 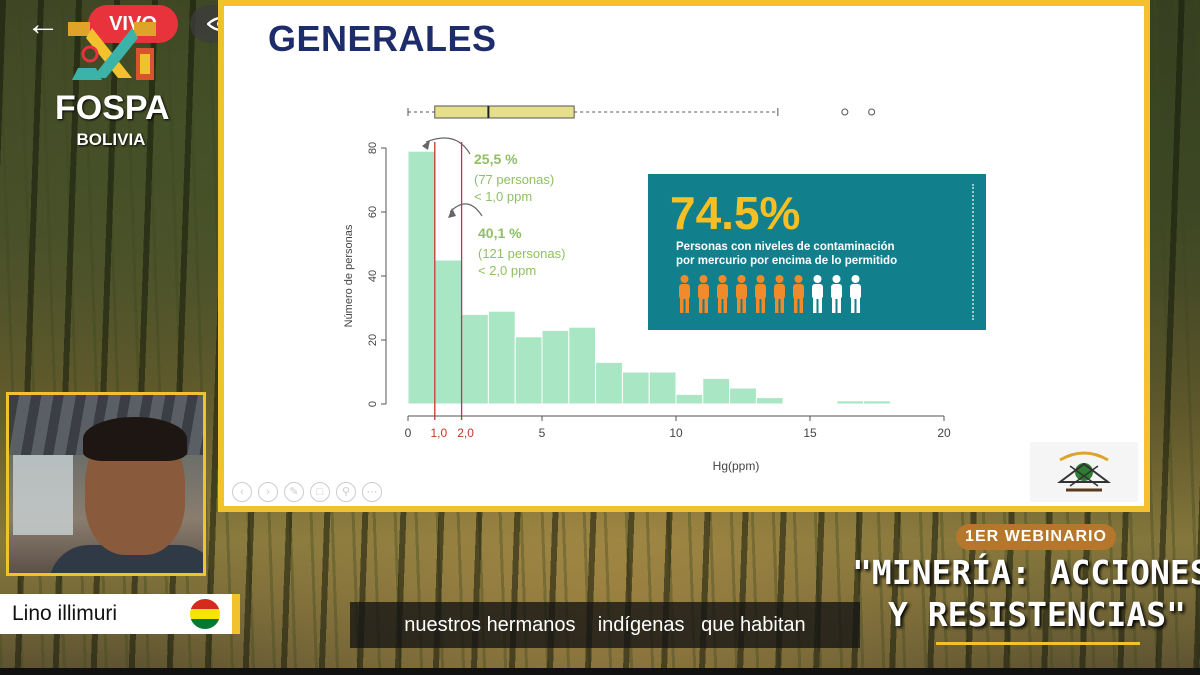 What do you see at coordinates (43, 24) in the screenshot?
I see `arrow-left-icon: ←` at bounding box center [43, 24].